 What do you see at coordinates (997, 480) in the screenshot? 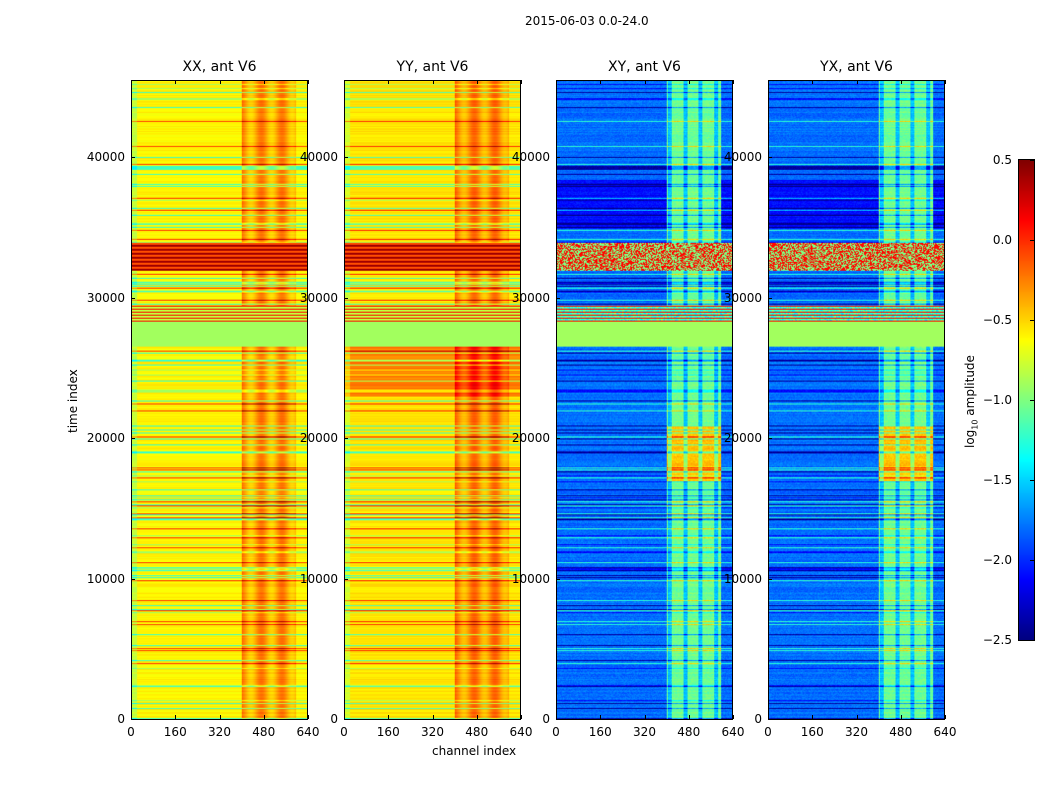
I see `colorbar-tick-label: −1.5` at bounding box center [997, 480].